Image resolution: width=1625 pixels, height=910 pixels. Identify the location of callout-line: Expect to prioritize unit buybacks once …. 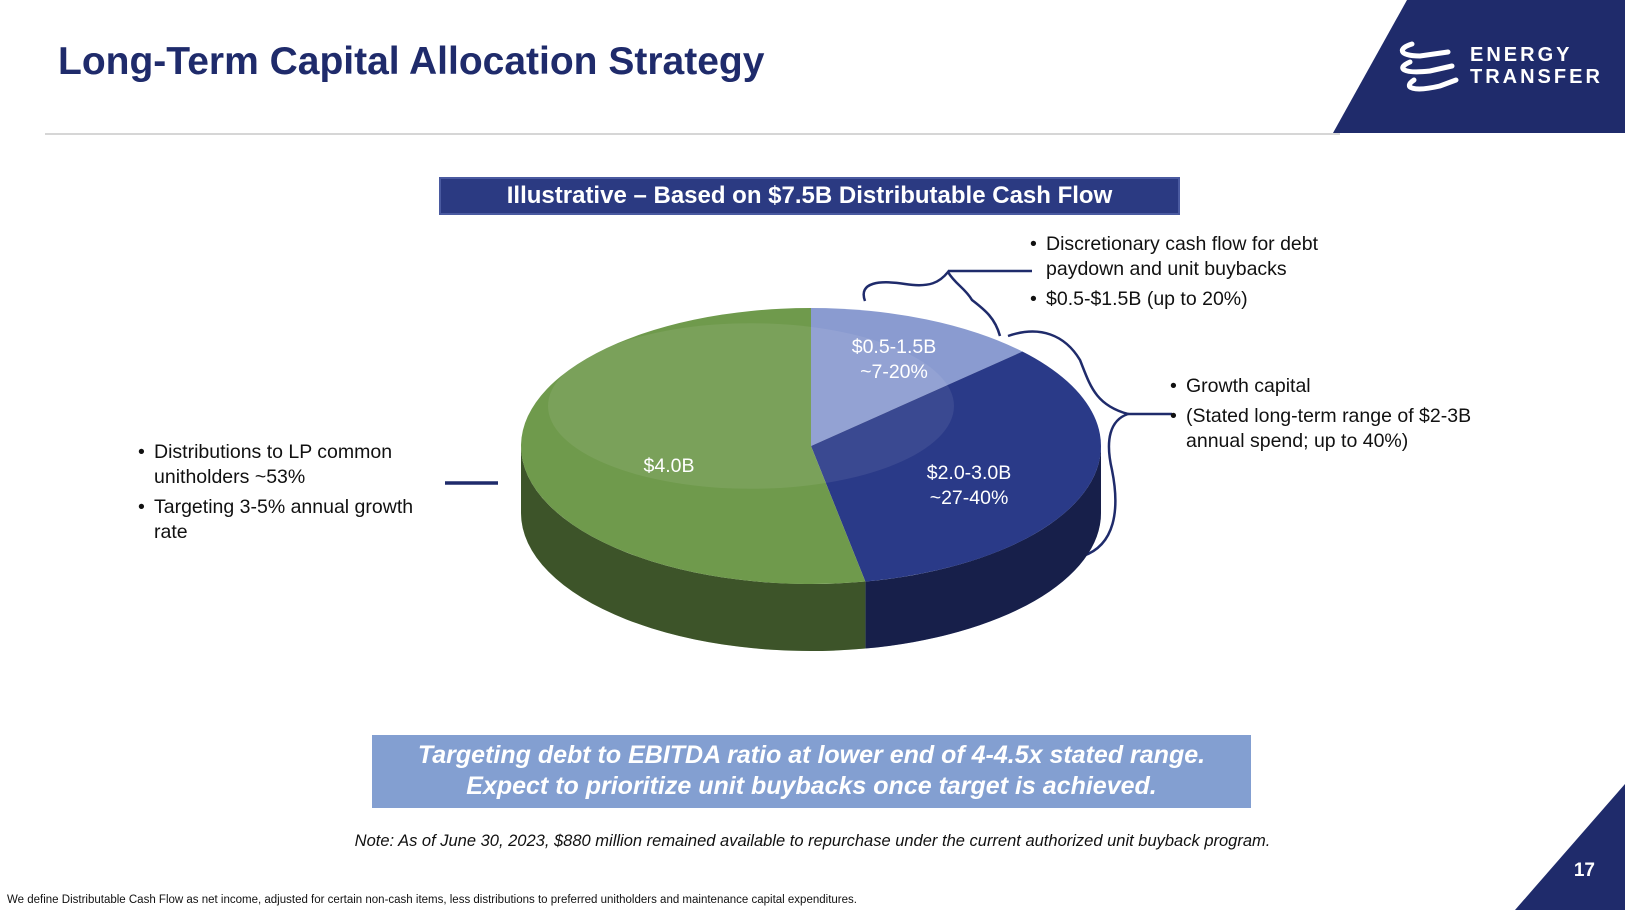
(811, 786).